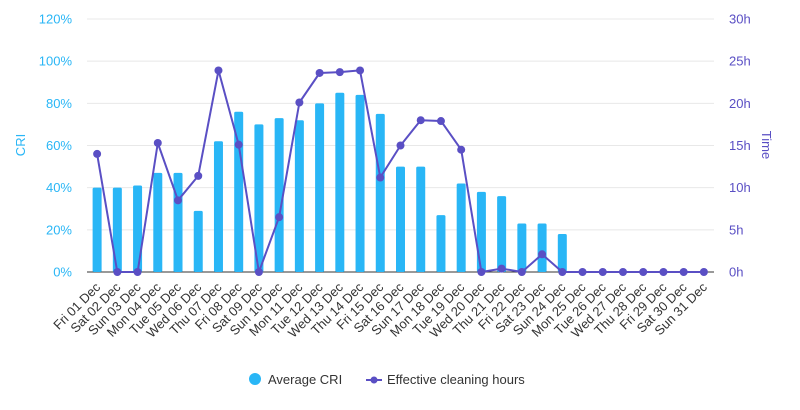 The height and width of the screenshot is (410, 800). What do you see at coordinates (255, 379) in the screenshot?
I see `legend-bar-swatch` at bounding box center [255, 379].